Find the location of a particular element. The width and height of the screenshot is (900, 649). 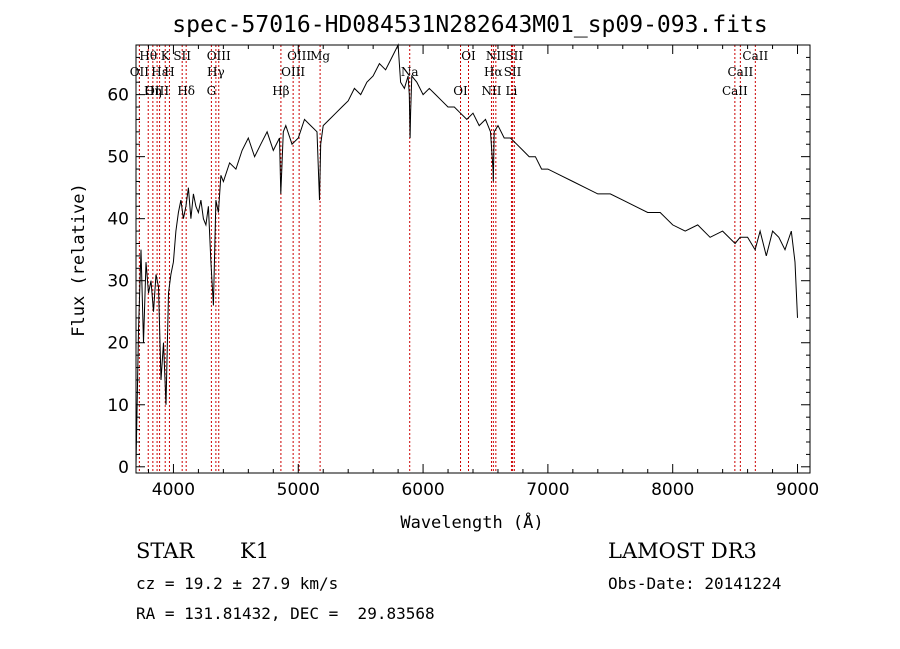

y-tick-label: 40 is located at coordinates (118, 220).